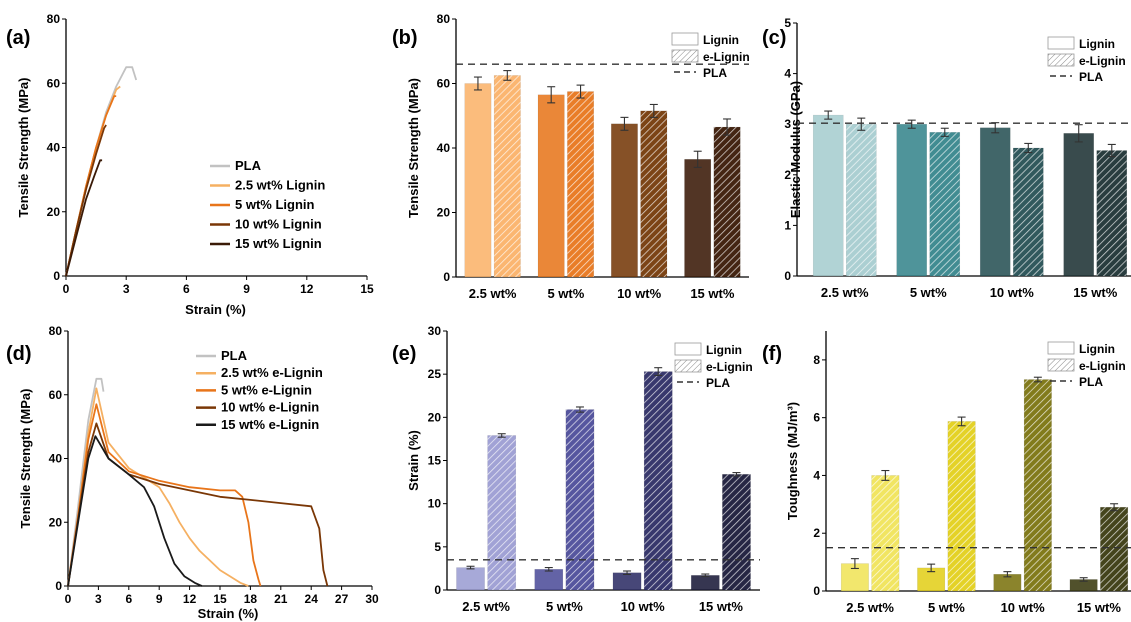 This screenshot has width=1131, height=622. What do you see at coordinates (98, 599) in the screenshot?
I see `x-tick-label: 3` at bounding box center [98, 599].